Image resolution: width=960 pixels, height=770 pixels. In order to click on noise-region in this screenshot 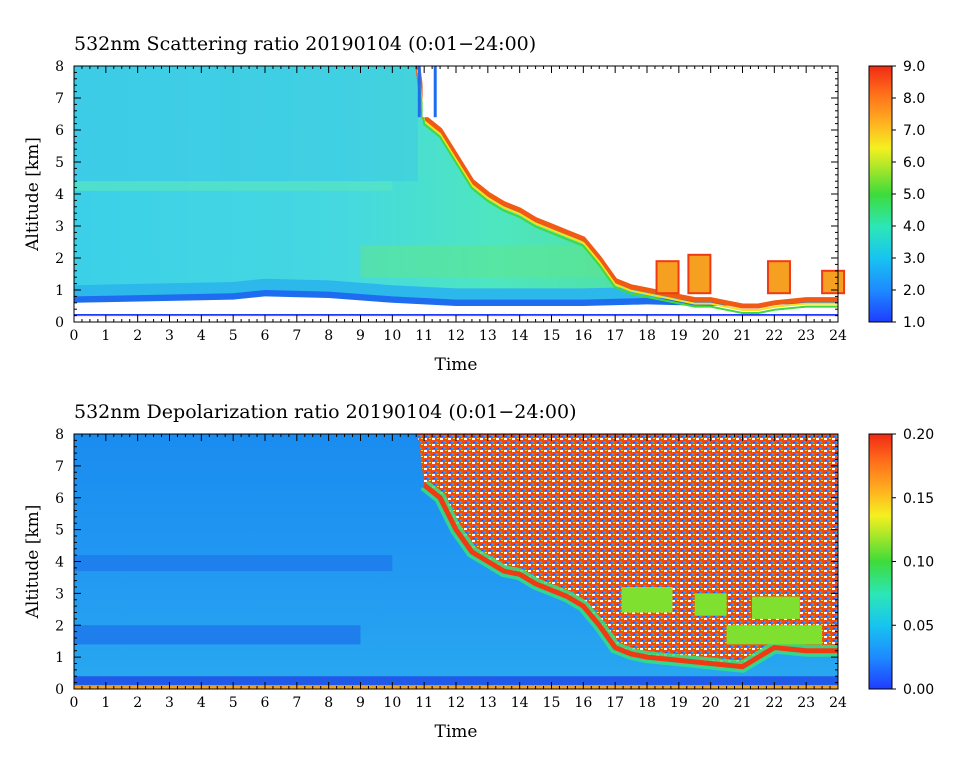, I will do `click(627, 550)`.